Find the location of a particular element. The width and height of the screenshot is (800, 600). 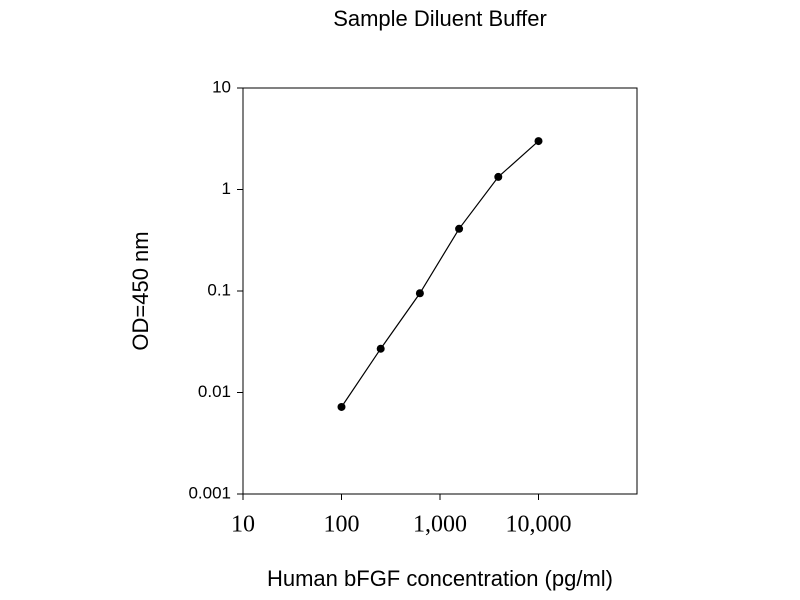

x-tick-label: 10 is located at coordinates (243, 525).